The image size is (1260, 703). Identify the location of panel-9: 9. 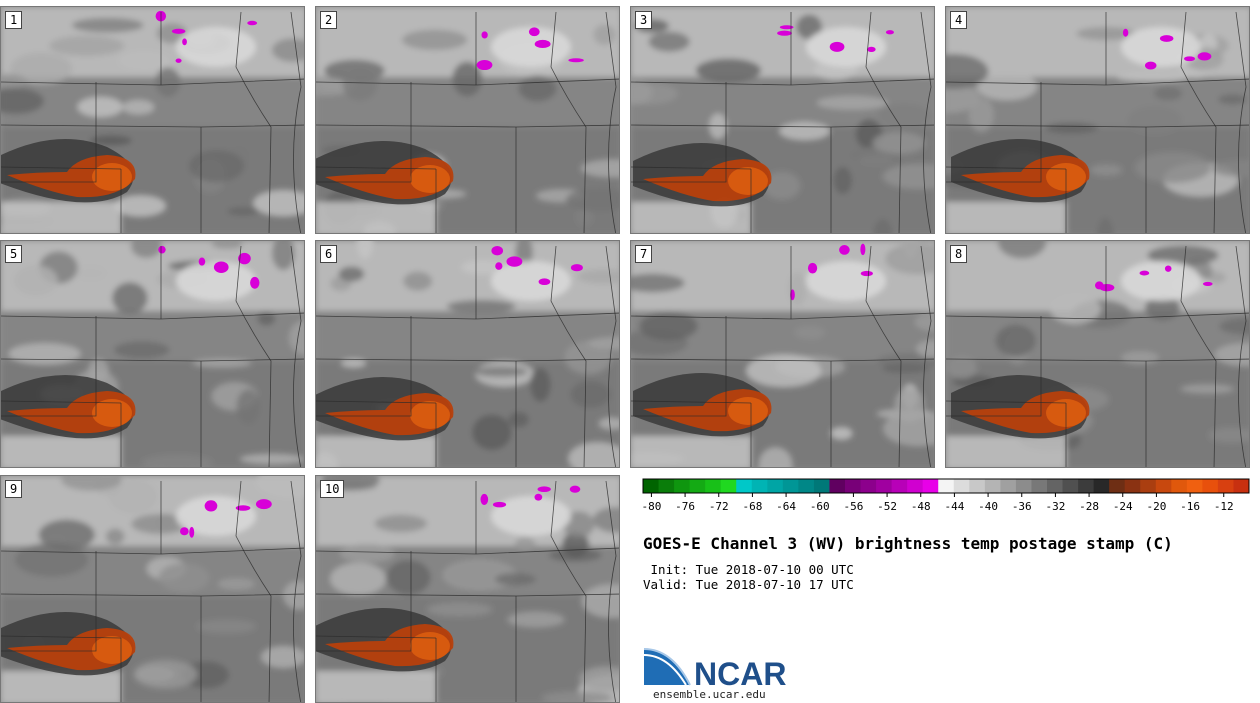
(152, 589).